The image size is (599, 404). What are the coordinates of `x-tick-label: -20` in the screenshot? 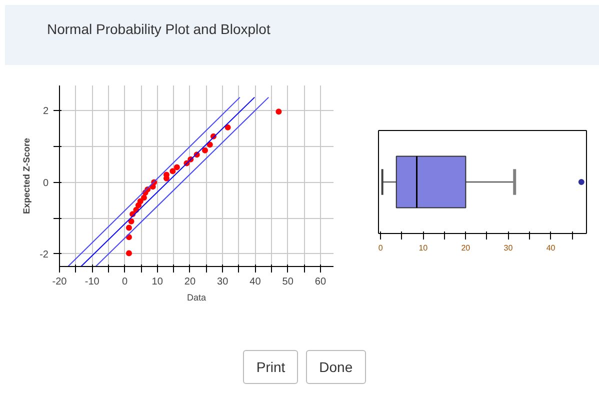 It's located at (60, 282).